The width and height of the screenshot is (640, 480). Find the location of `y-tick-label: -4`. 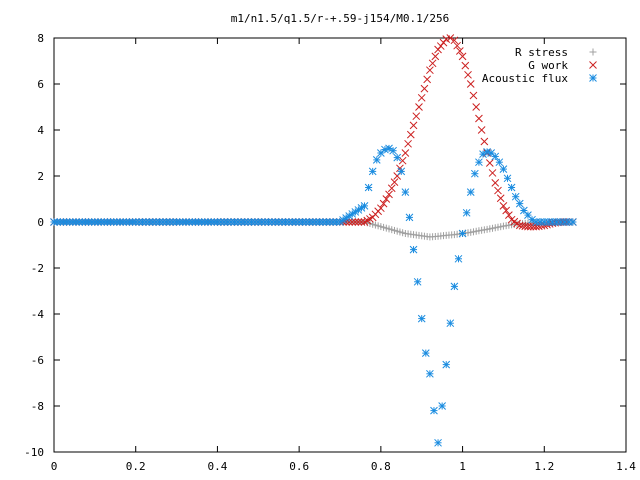

y-tick-label: -4 is located at coordinates (38, 314).